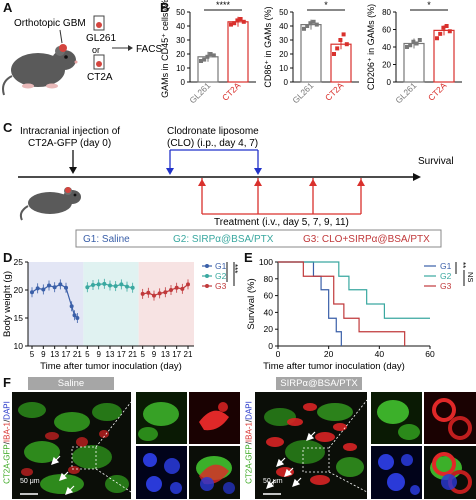  What do you see at coordinates (380, 354) in the screenshot?
I see `xtick-label-e: 40` at bounding box center [380, 354].